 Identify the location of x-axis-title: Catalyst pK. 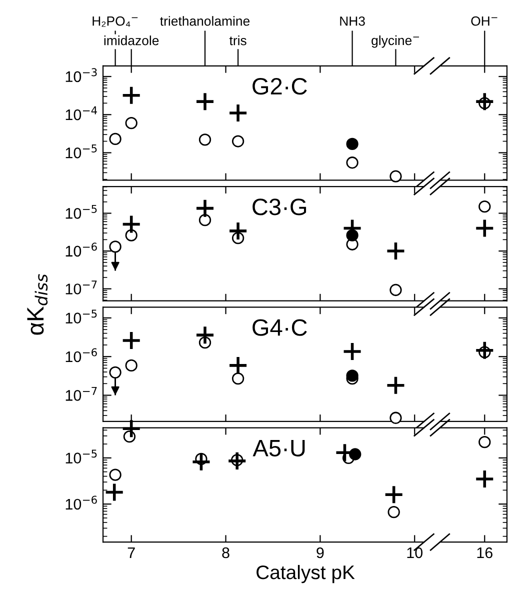
(305, 574).